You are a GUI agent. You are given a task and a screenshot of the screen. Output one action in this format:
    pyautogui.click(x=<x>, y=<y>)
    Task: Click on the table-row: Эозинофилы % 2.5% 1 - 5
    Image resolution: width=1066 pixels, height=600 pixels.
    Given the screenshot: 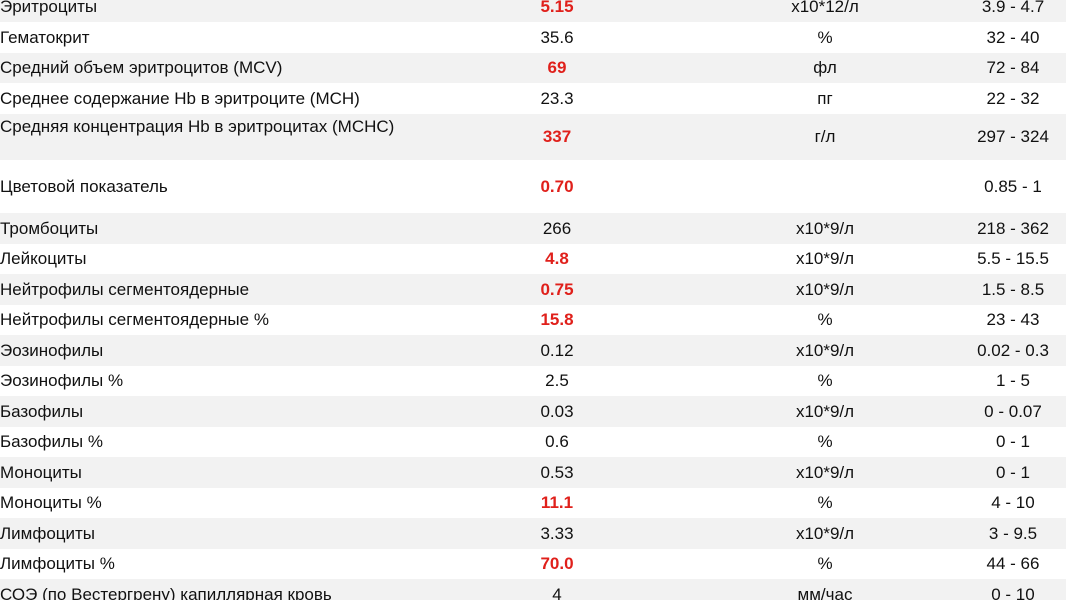 What is the action you would take?
    pyautogui.click(x=533, y=381)
    